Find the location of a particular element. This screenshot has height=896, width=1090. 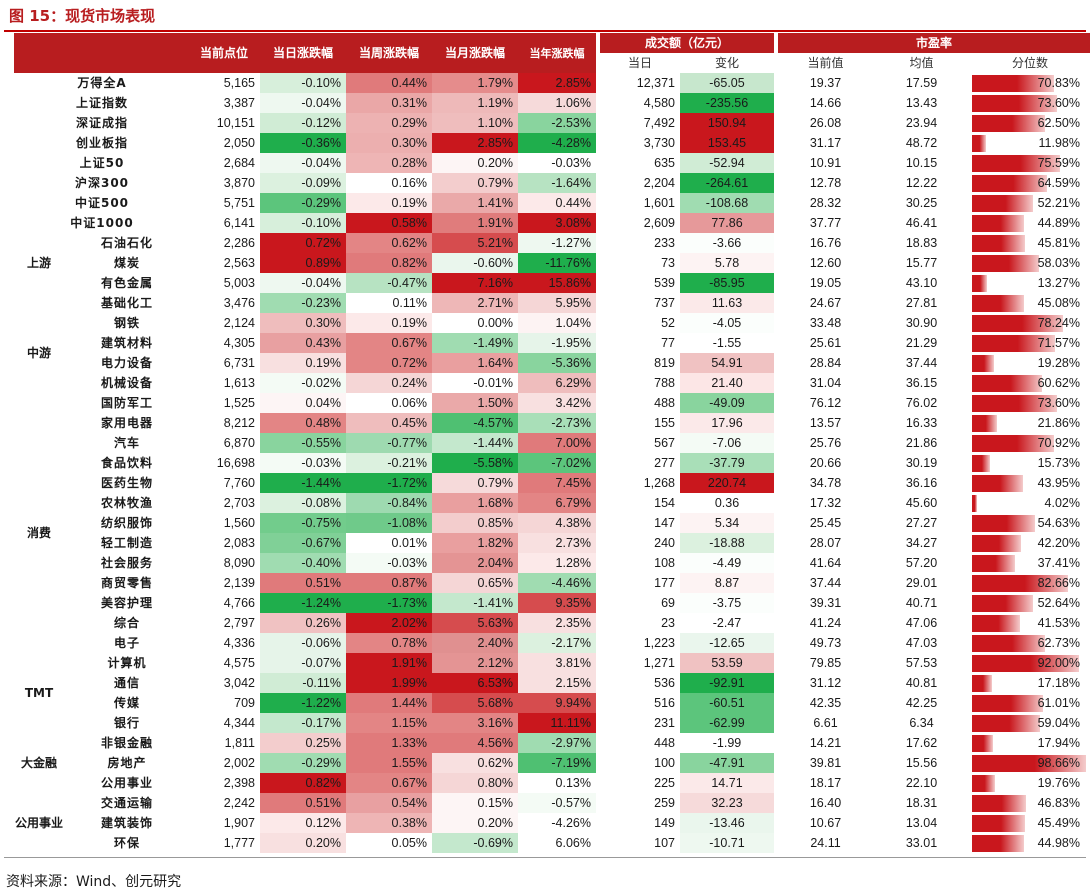

ytd-change-cell: 1.04% is located at coordinates (558, 323).